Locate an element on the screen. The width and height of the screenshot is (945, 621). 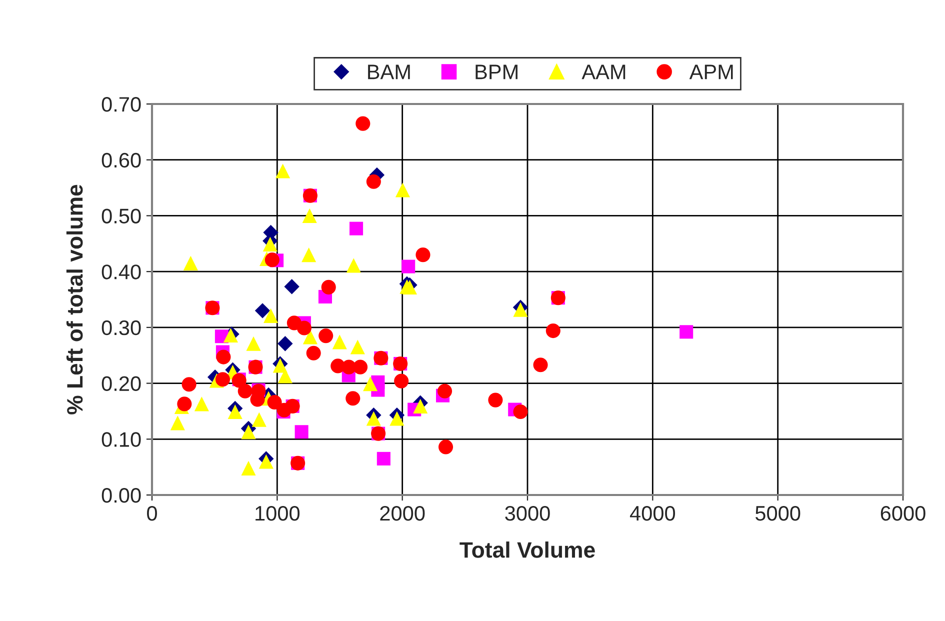
y-axis-title: % Left of total volume is located at coordinates (74, 299).